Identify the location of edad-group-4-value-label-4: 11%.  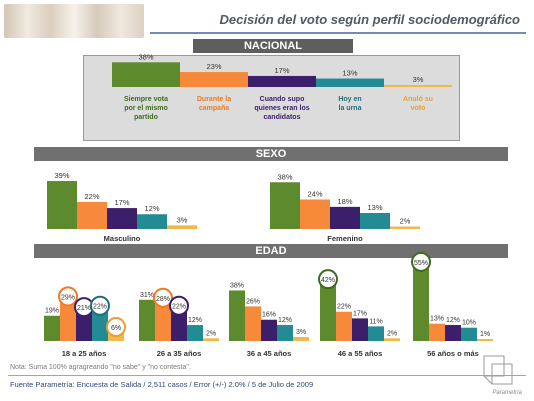
(376, 321).